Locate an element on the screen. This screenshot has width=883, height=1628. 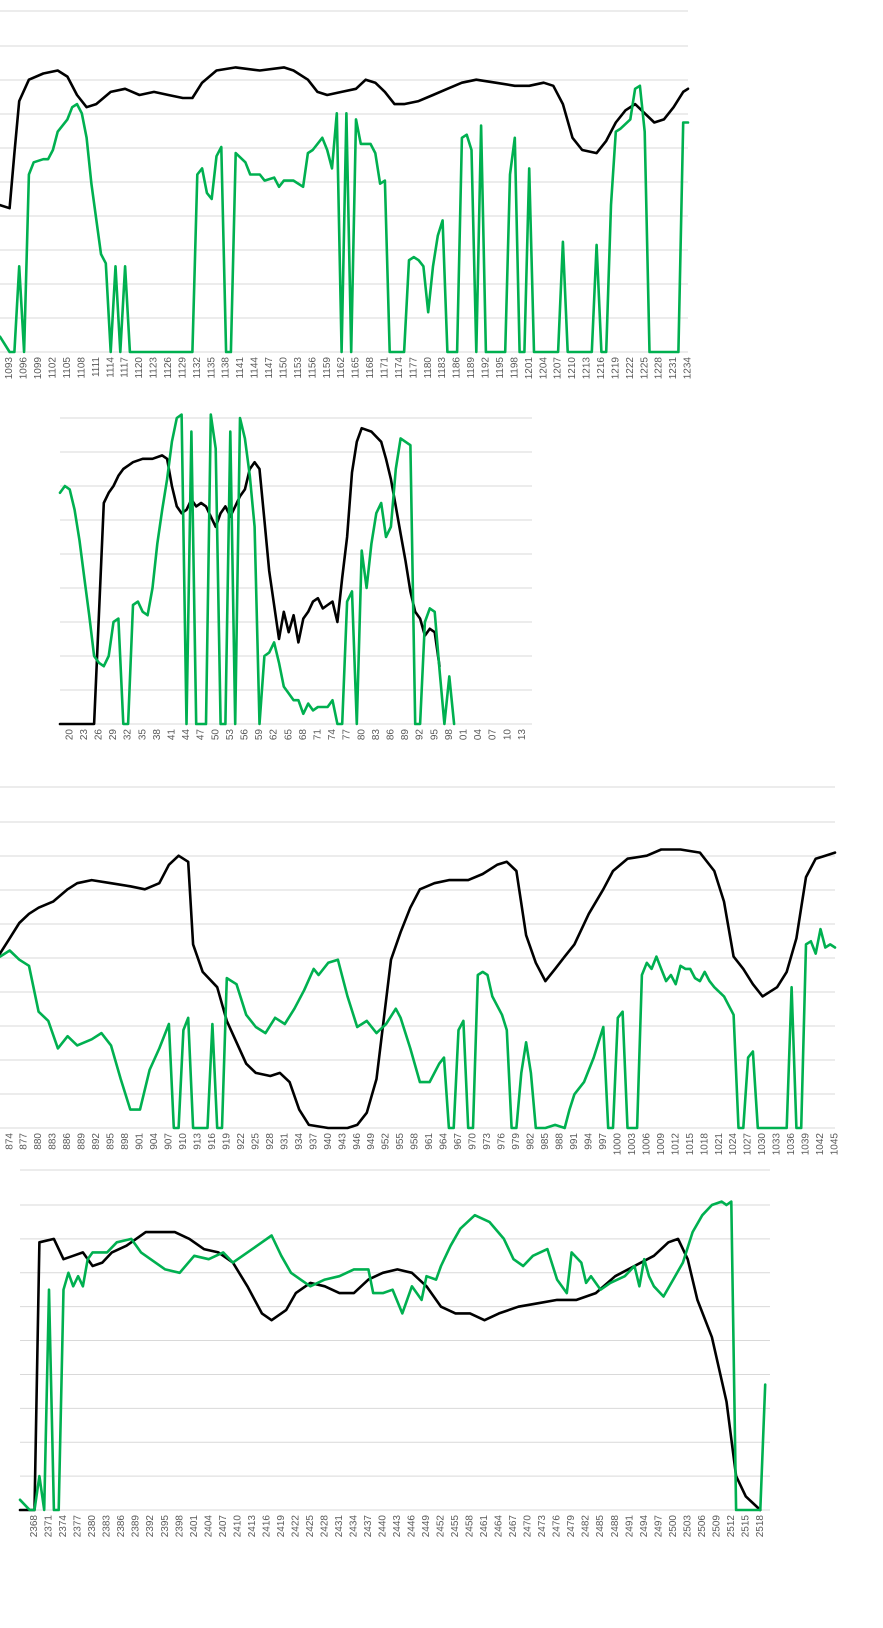
x-tick-label: 886 is located at coordinates (67, 1141).